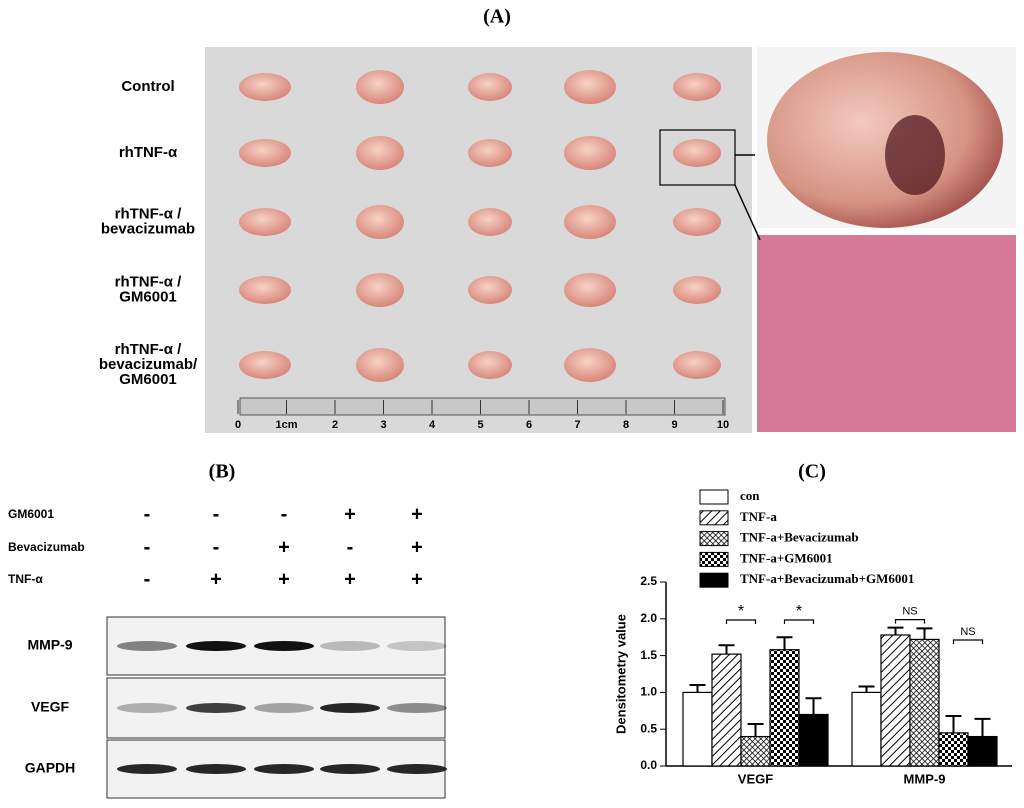 The height and width of the screenshot is (808, 1024). What do you see at coordinates (50, 768) in the screenshot?
I see `blot-label: GAPDH` at bounding box center [50, 768].